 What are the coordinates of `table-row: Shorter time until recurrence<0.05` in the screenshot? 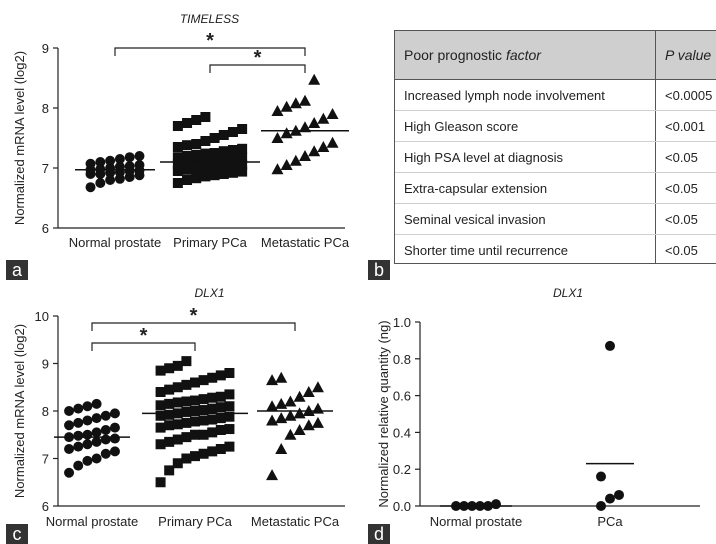 It's located at (555, 250).